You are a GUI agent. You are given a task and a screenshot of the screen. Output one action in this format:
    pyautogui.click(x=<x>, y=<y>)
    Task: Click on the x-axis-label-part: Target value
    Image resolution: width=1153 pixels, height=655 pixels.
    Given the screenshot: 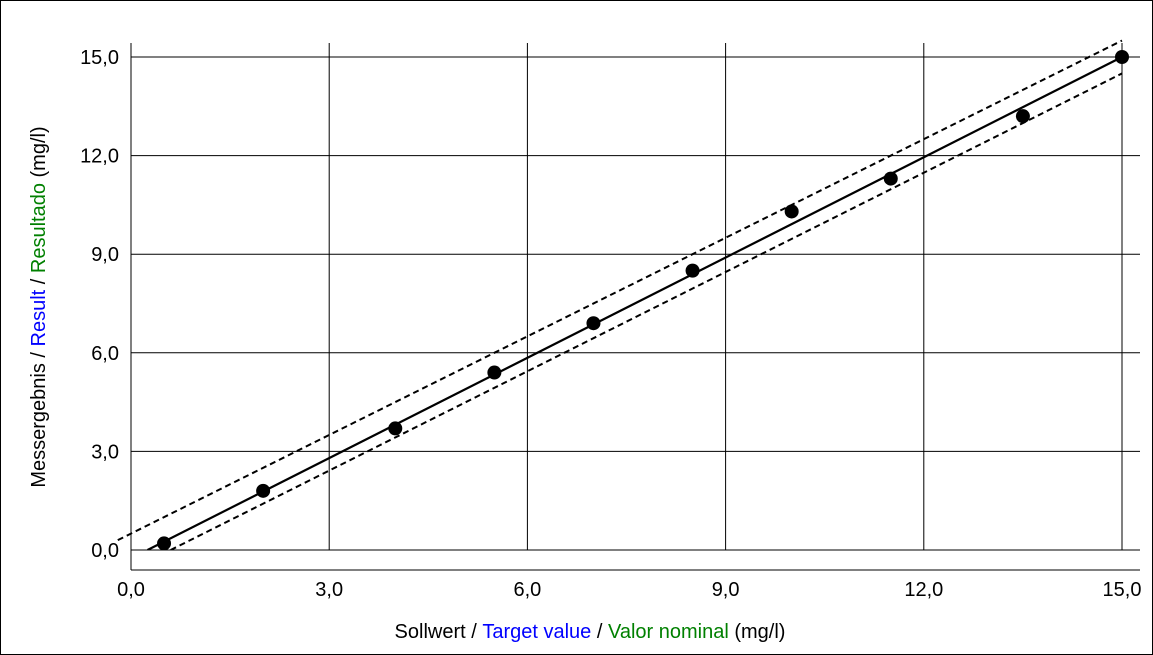 What is the action you would take?
    pyautogui.click(x=536, y=632)
    